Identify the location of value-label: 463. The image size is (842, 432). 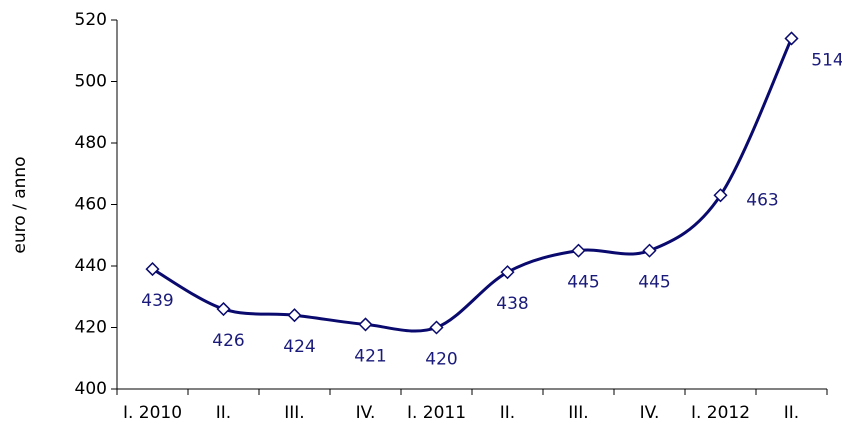
(762, 200).